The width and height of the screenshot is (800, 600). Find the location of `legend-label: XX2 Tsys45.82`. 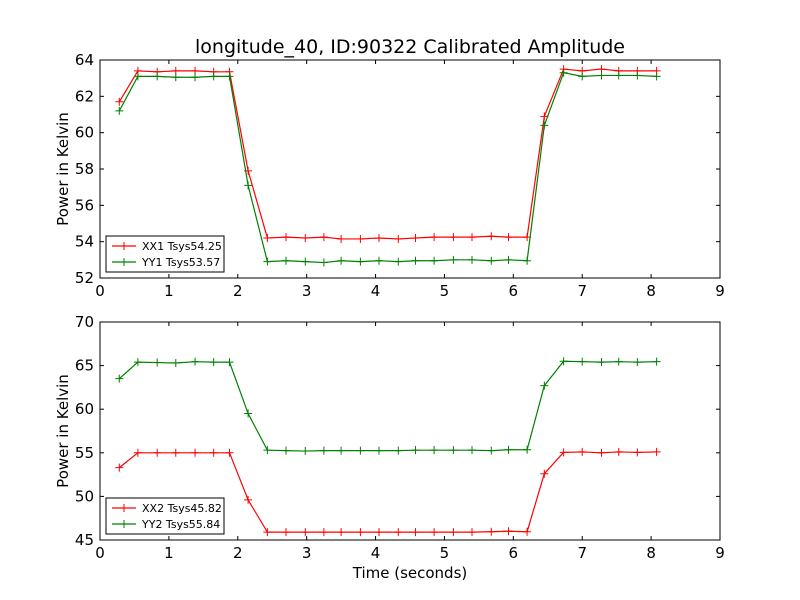

legend-label: XX2 Tsys45.82 is located at coordinates (182, 508).